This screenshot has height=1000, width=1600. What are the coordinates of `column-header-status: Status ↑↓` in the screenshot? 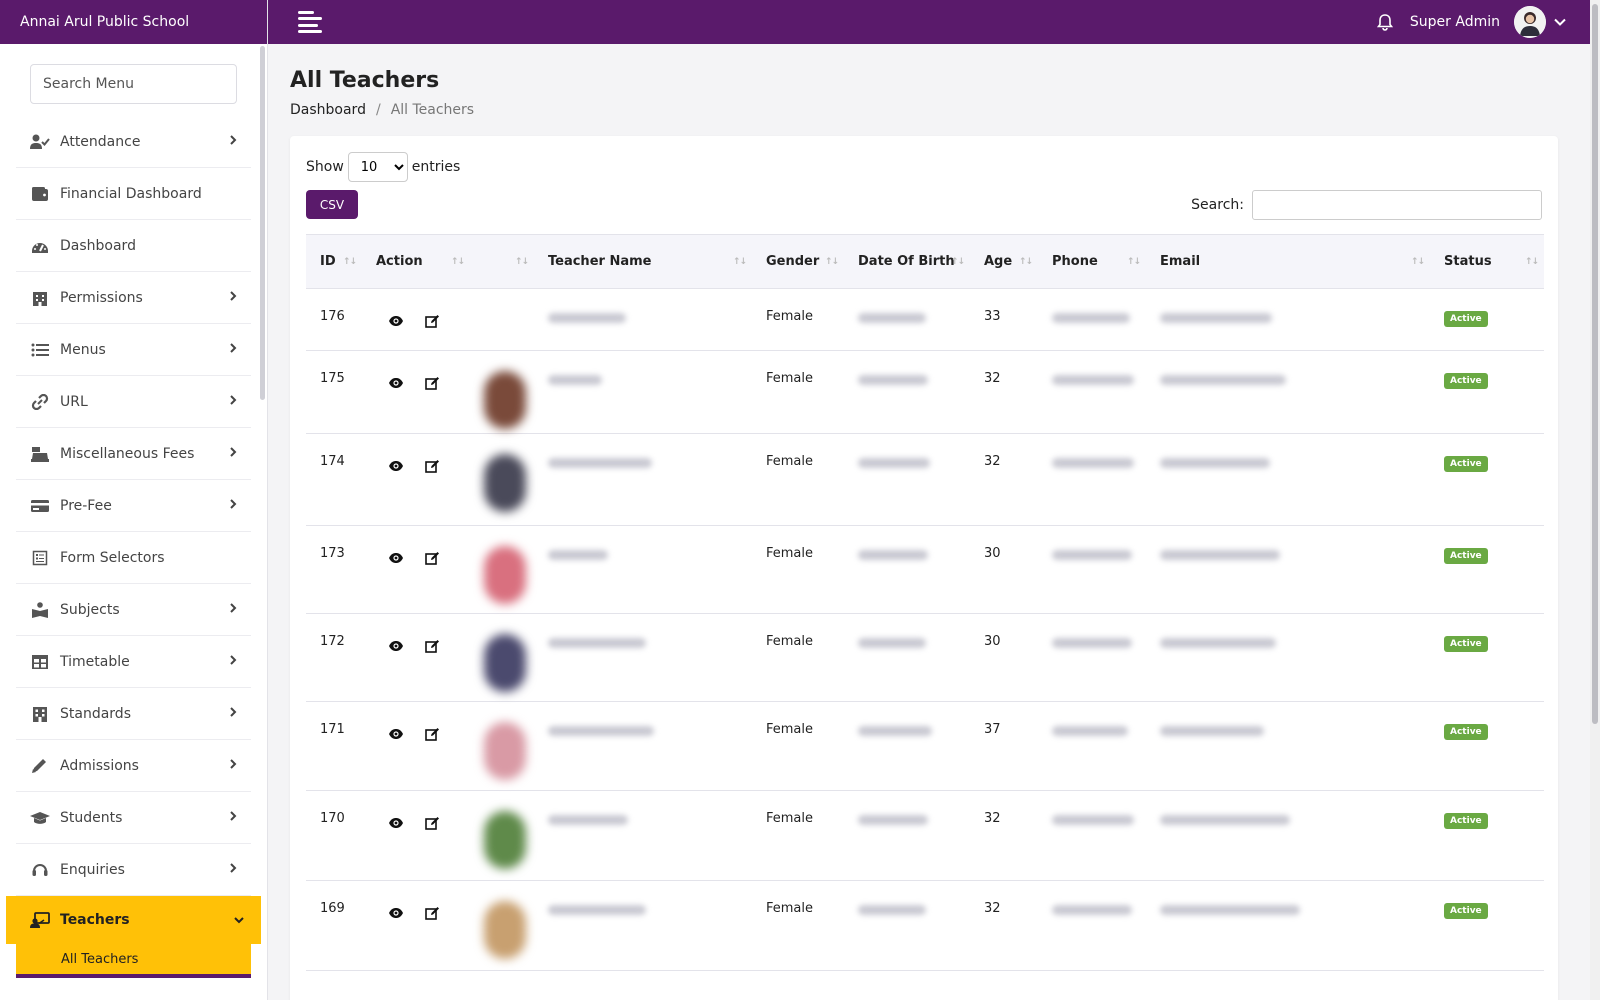 It's located at (1487, 261).